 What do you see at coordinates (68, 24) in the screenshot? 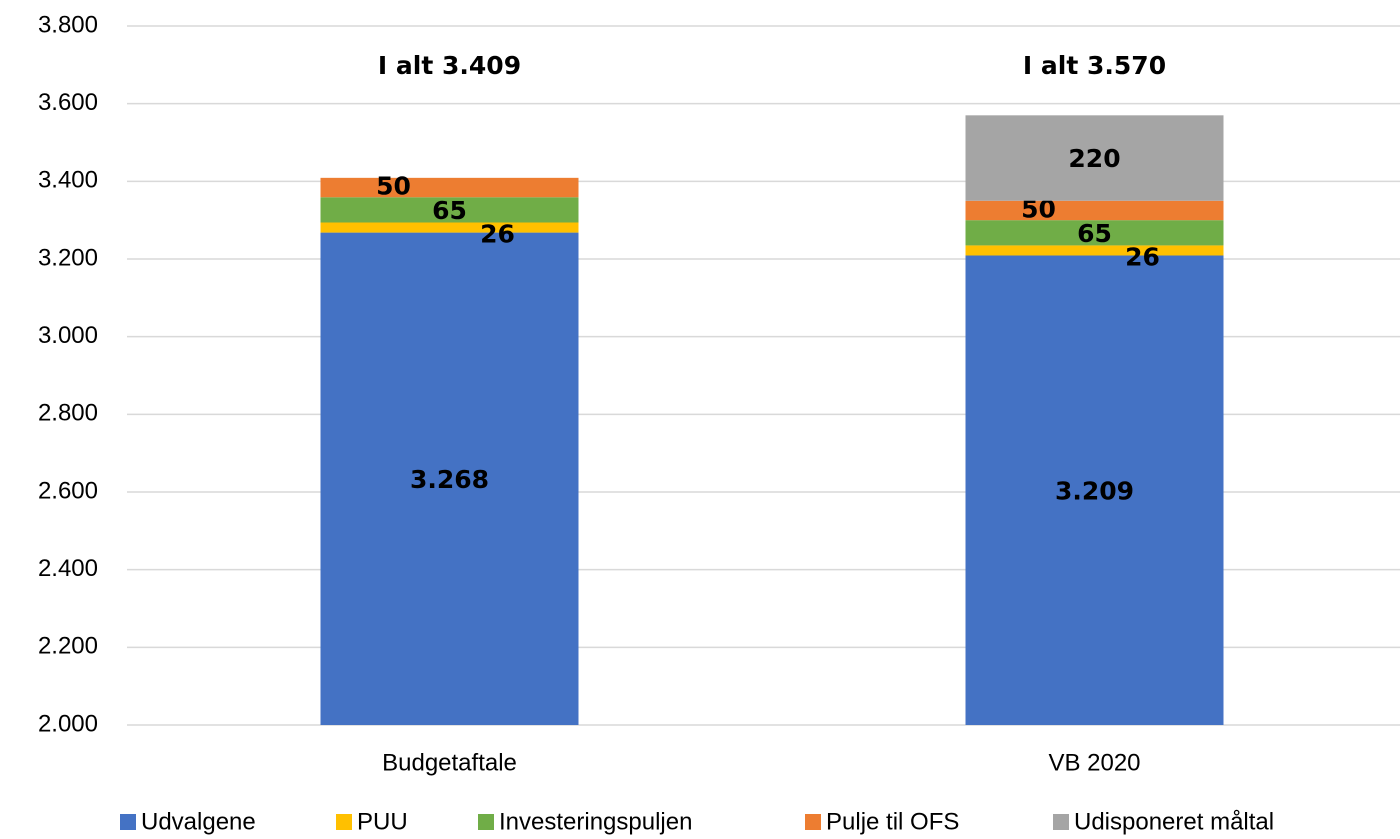
I see `y-tick-label: 3.800` at bounding box center [68, 24].